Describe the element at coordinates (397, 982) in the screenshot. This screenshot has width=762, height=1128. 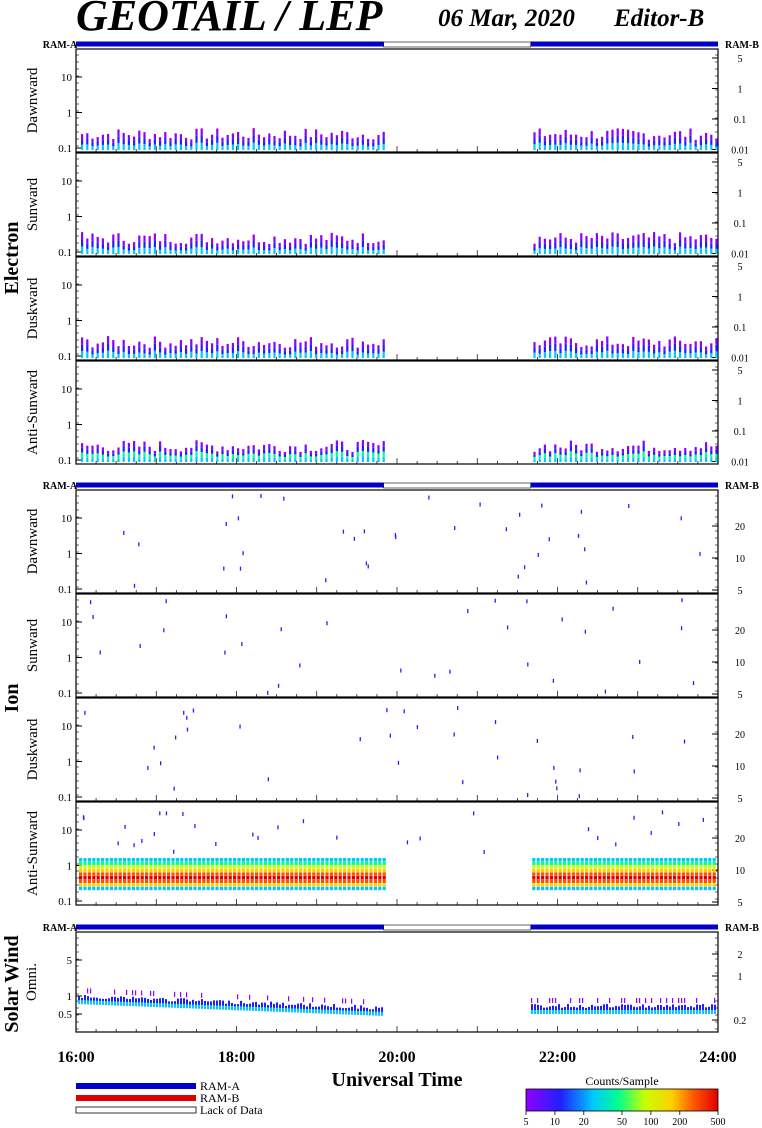
I see `panel-frame` at that location.